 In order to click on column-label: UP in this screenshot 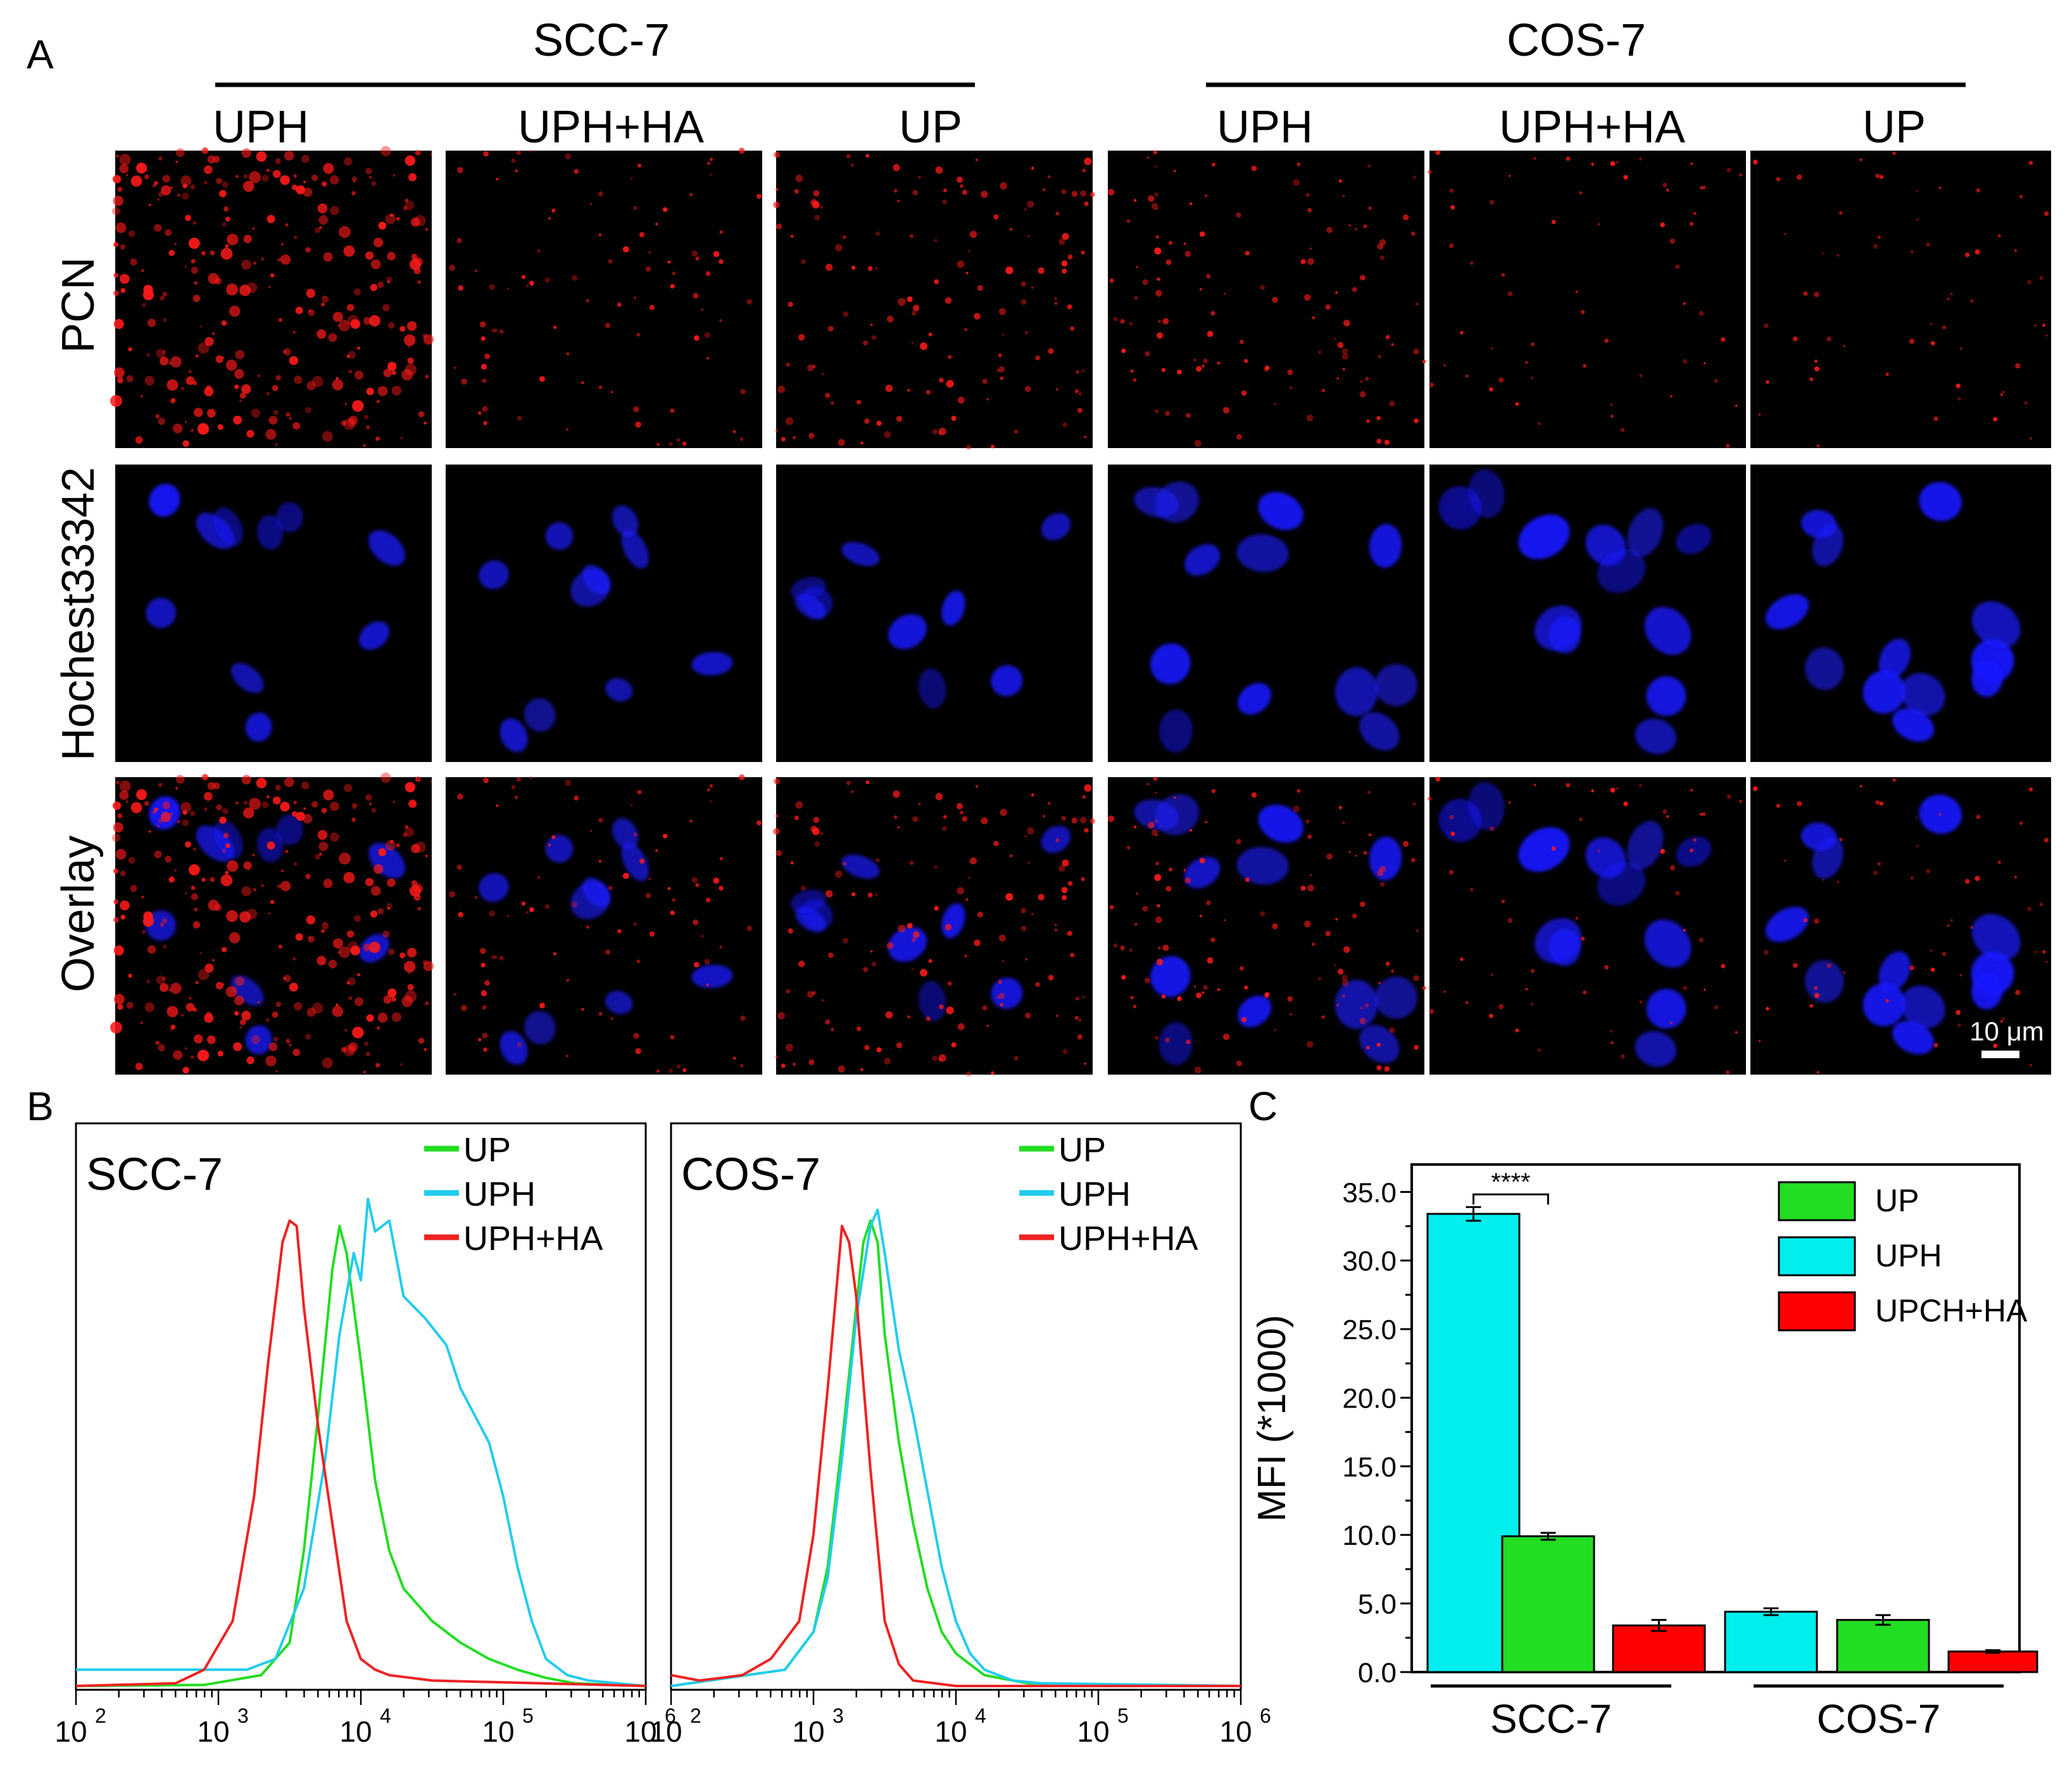, I will do `click(1894, 127)`.